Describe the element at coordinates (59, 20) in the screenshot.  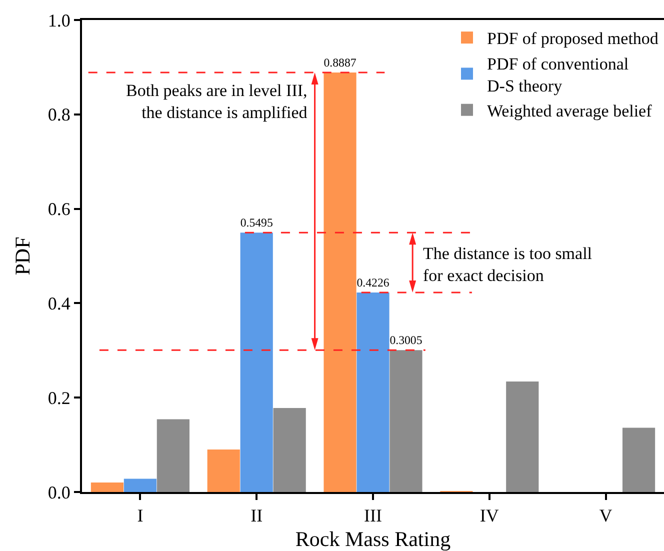
I see `y-tick-label: 1.0` at that location.